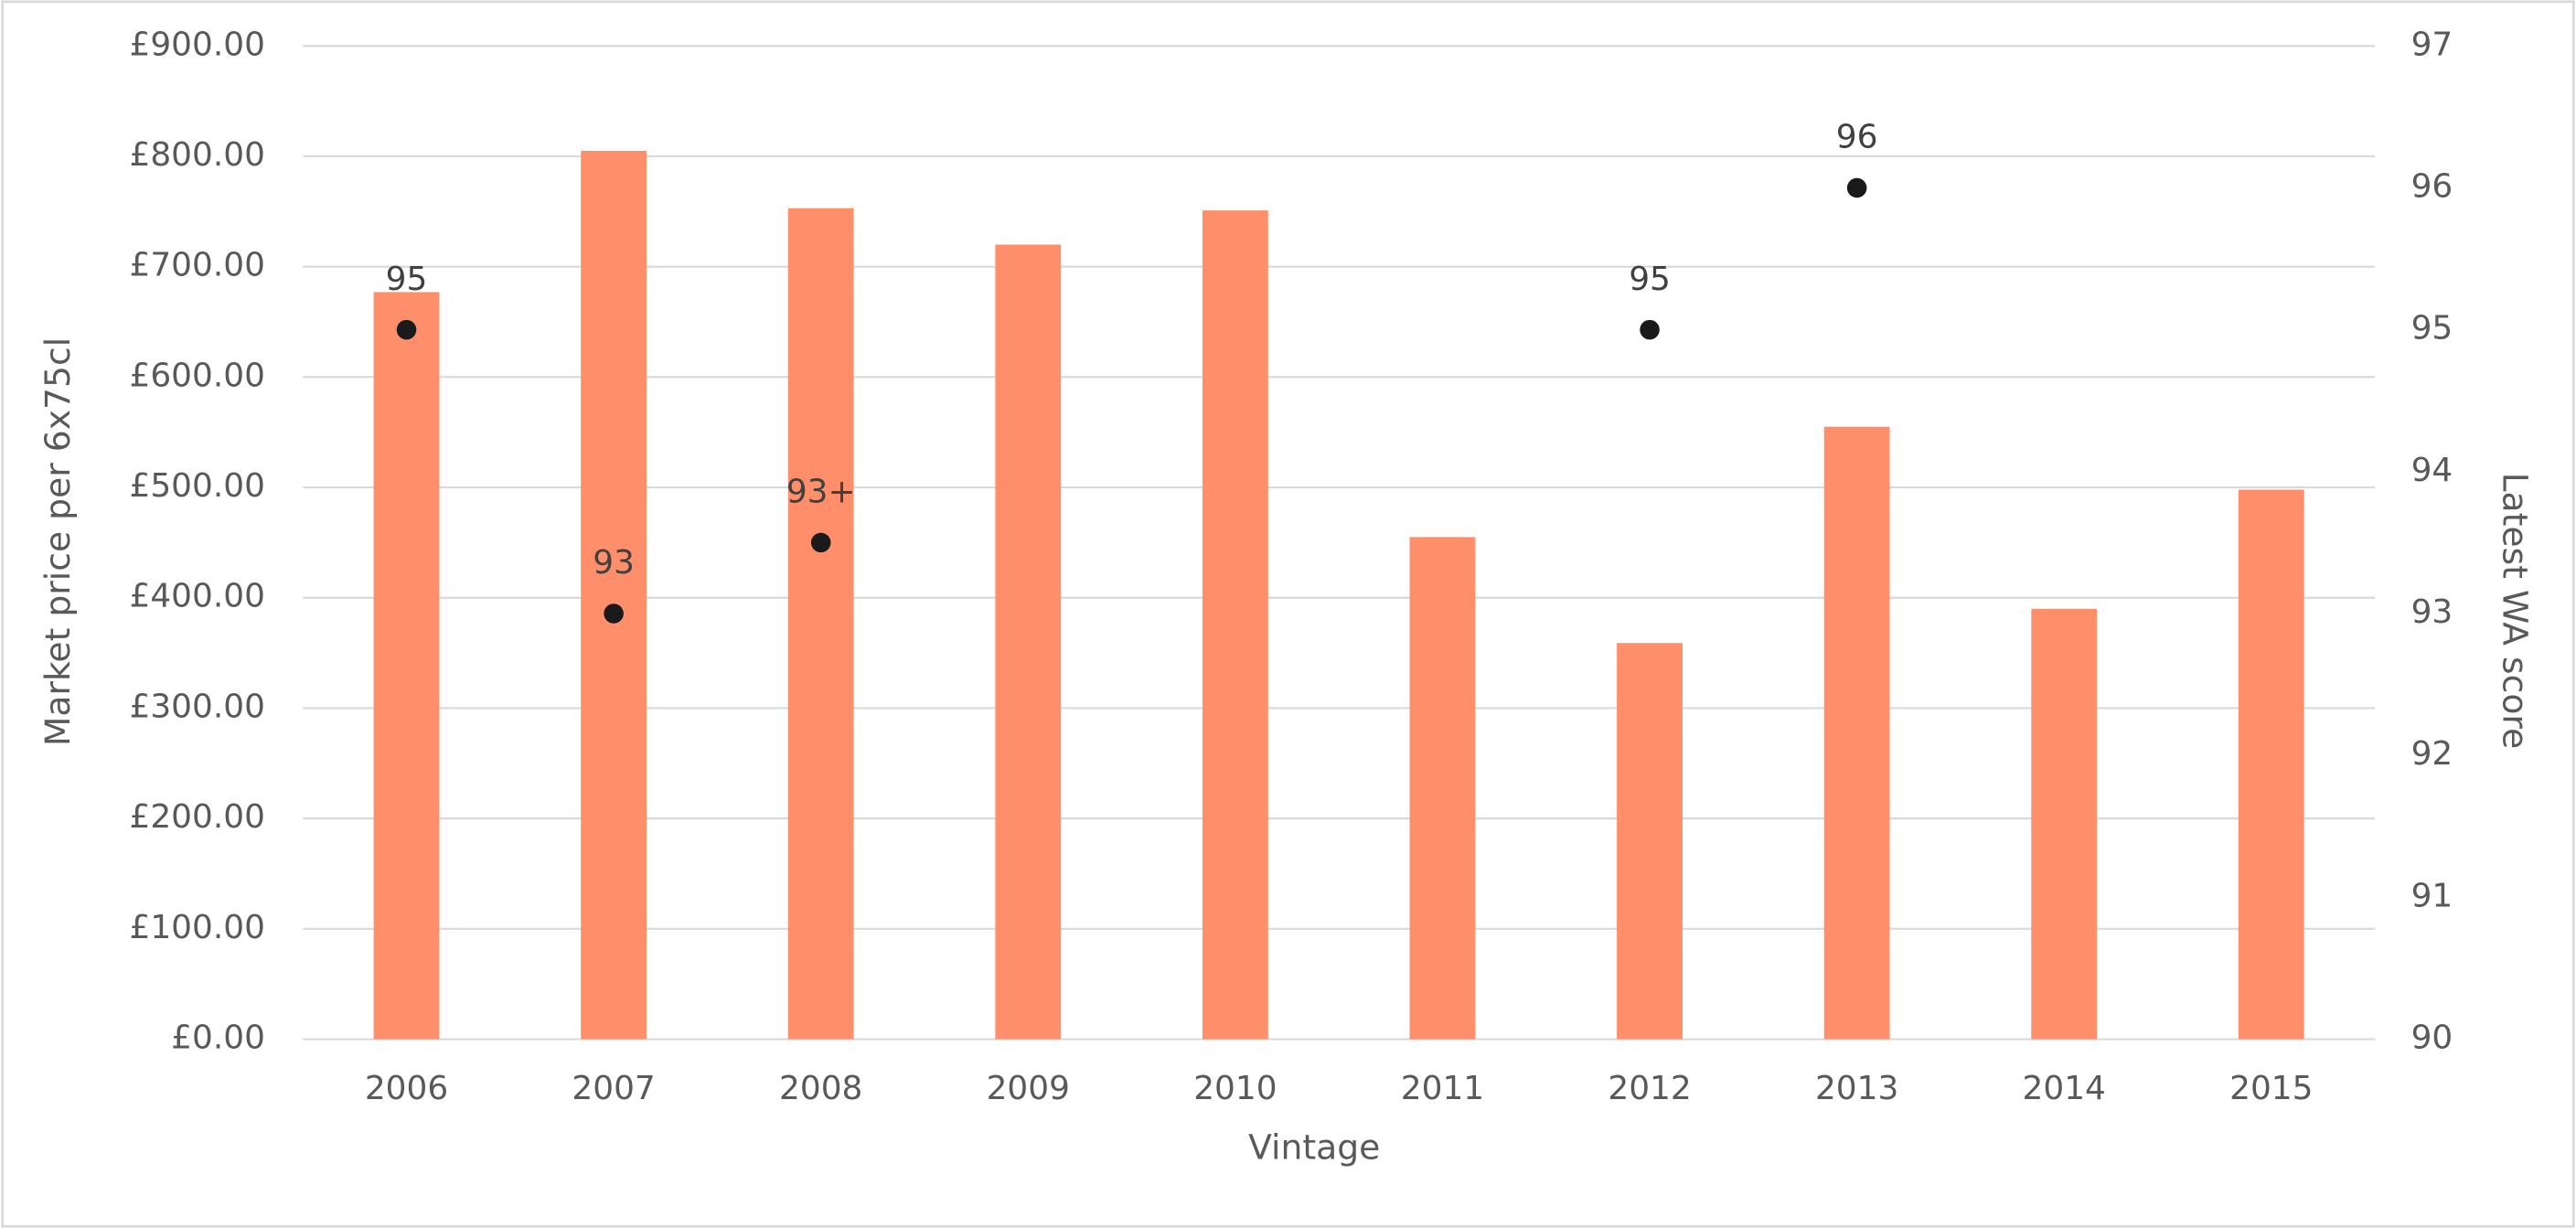  I want to click on x-tick-label: 2014, so click(2064, 1088).